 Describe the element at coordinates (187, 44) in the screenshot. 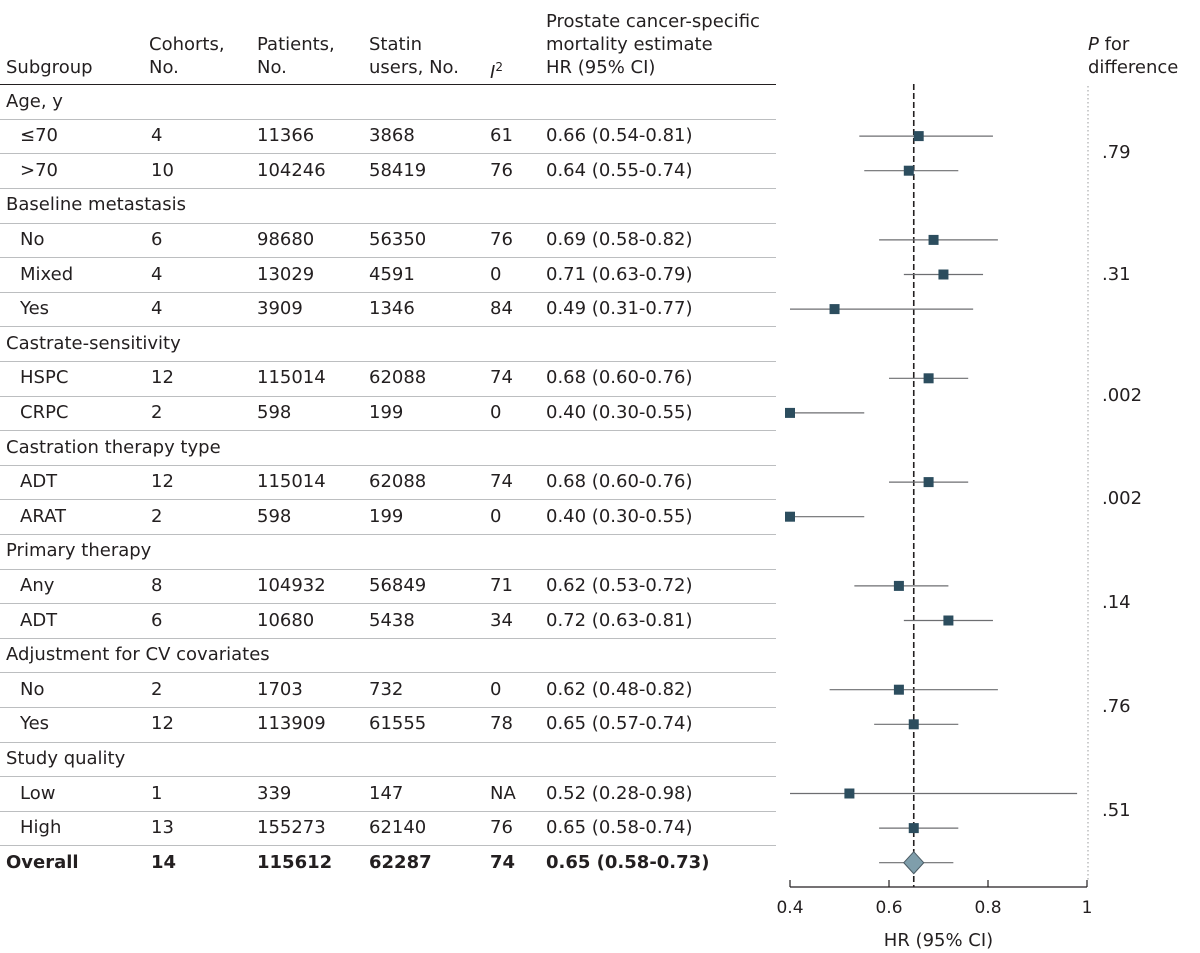

I see `header-cohorts-line1: Cohorts,` at that location.